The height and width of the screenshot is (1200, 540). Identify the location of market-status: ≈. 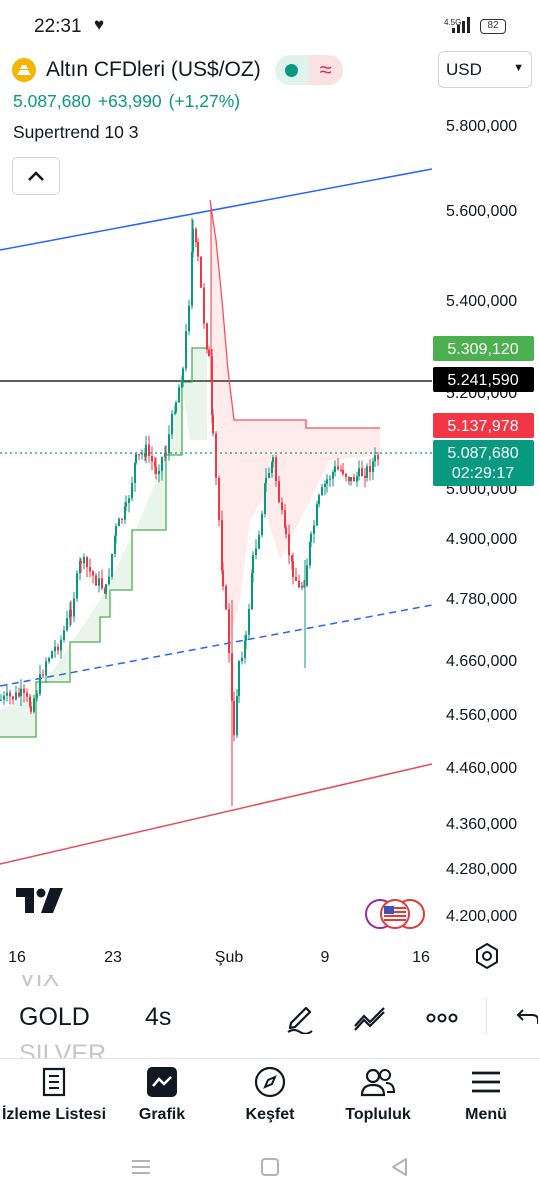
(308, 70).